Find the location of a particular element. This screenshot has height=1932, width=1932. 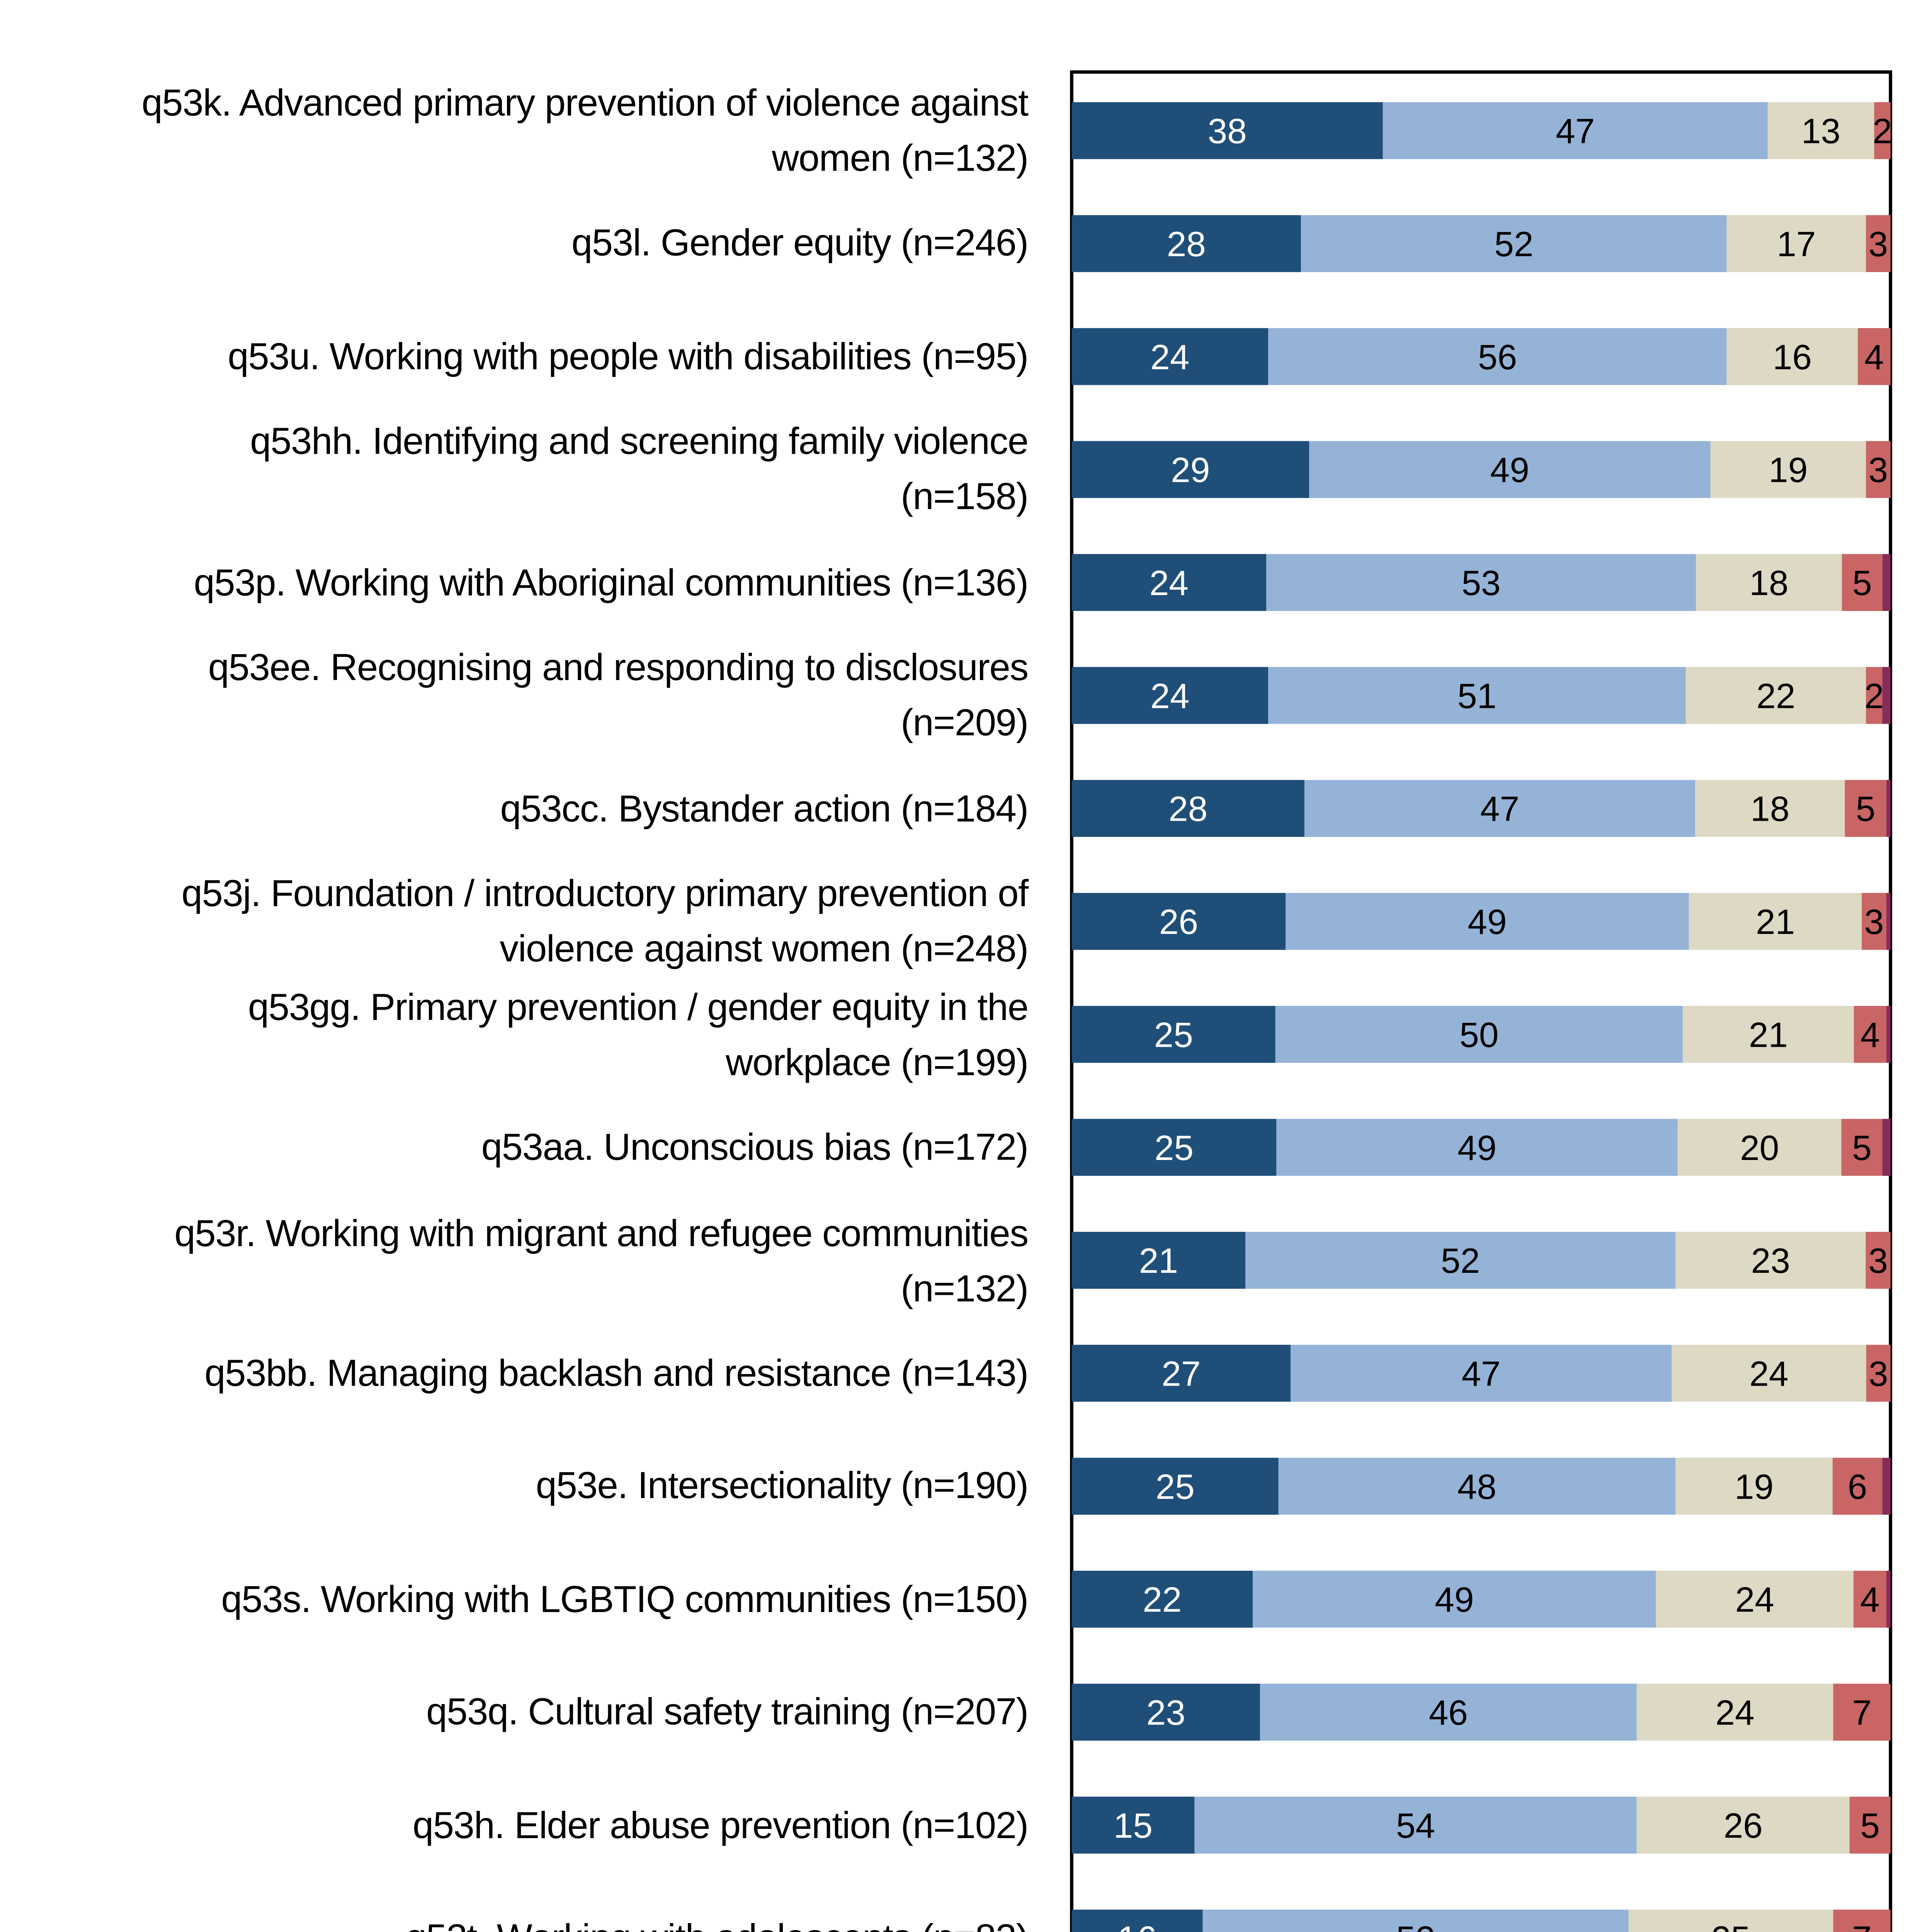

bar-value-label: 28 is located at coordinates (1188, 809).